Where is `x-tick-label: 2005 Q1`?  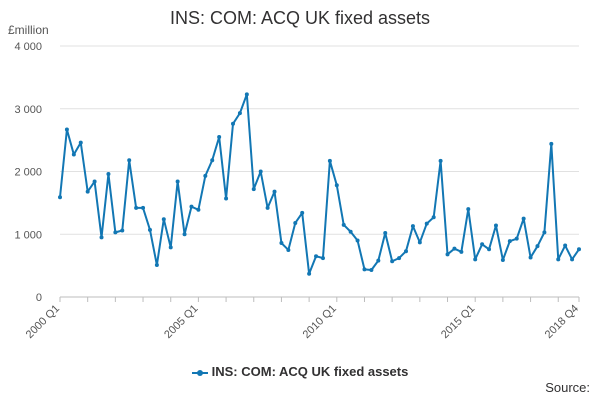 x-tick-label: 2005 Q1 is located at coordinates (181, 322).